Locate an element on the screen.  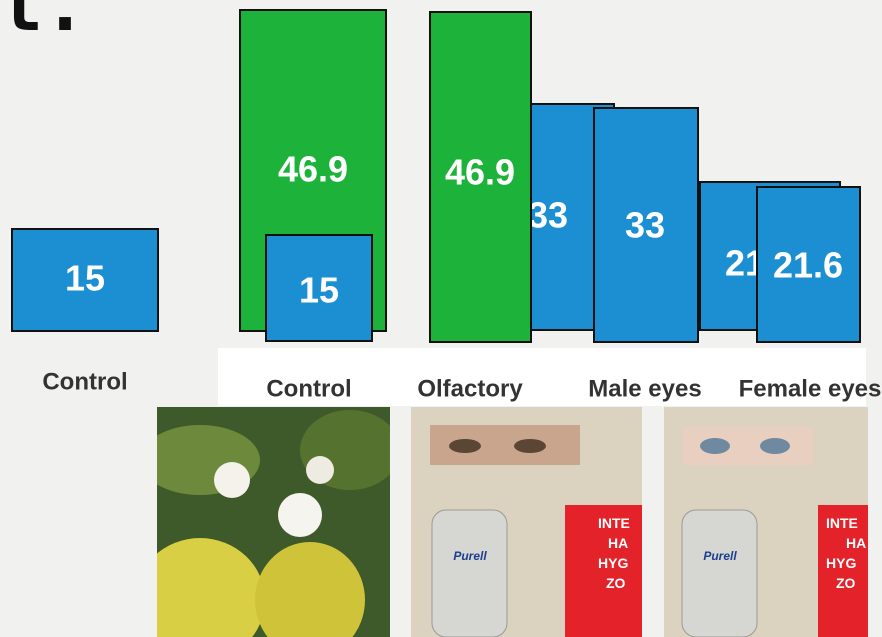
control-box is located at coordinates (85, 280).